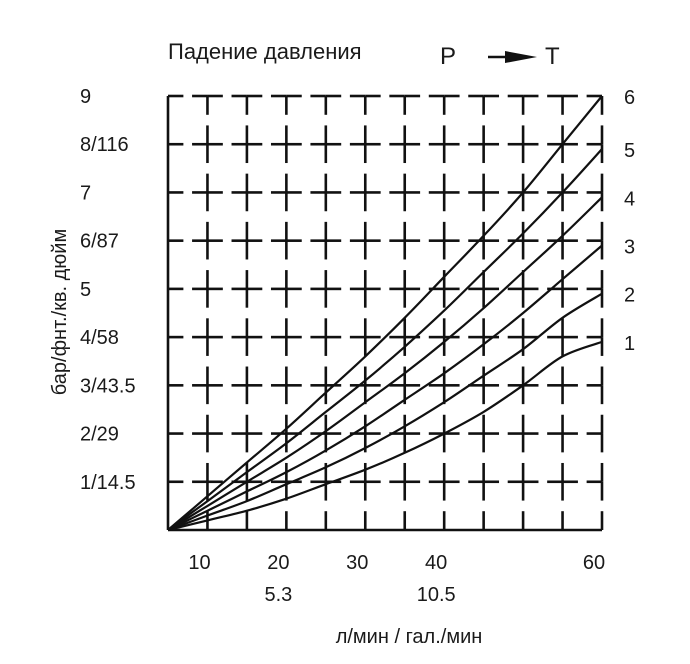 This screenshot has width=690, height=664. Describe the element at coordinates (199, 563) in the screenshot. I see `x-tick-label: 10` at that location.